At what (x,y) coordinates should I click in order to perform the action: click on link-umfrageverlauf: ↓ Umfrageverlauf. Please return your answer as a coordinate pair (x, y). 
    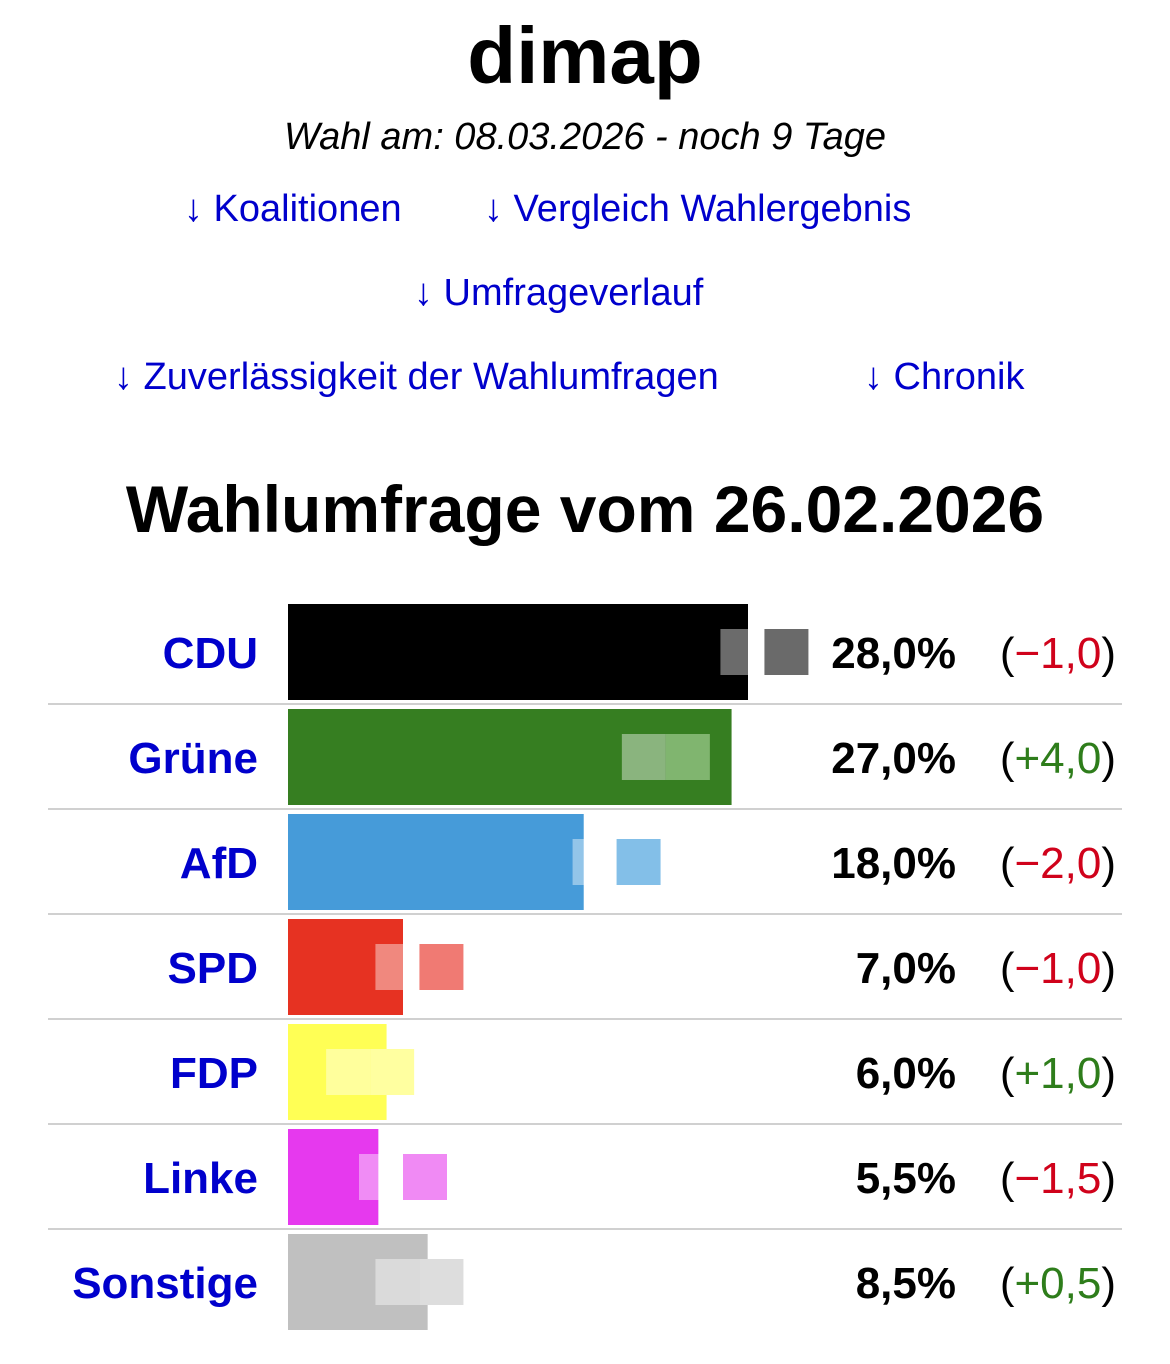
    Looking at the image, I should click on (559, 293).